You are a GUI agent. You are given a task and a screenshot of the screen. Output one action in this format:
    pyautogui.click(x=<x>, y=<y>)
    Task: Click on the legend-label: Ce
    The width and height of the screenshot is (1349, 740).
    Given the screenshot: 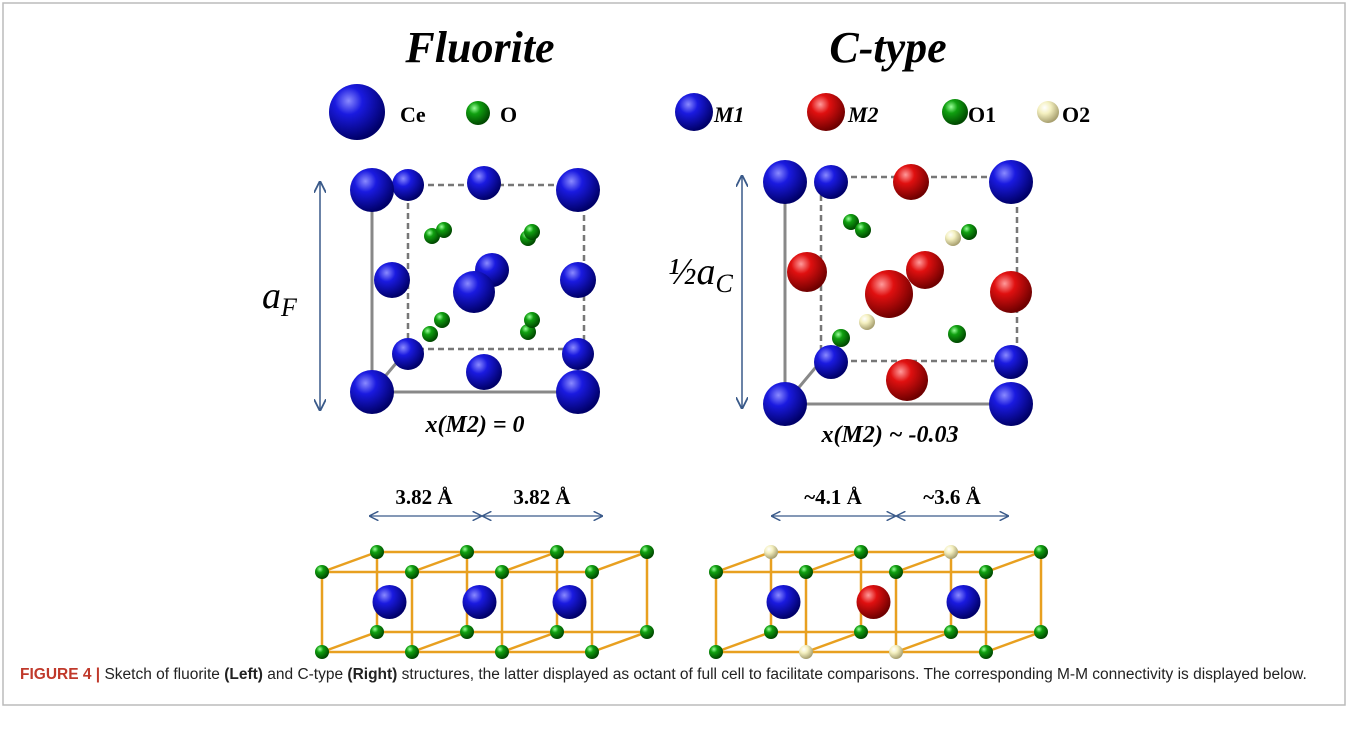 What is the action you would take?
    pyautogui.click(x=413, y=114)
    